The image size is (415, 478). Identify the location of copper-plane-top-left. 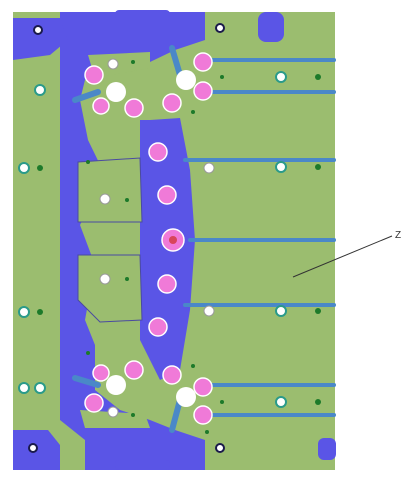
(40, 39).